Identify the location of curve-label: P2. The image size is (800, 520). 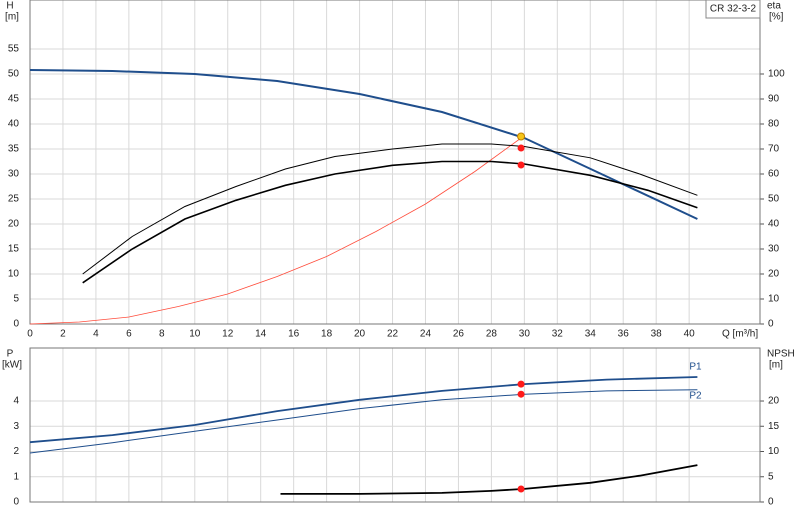
(695, 395).